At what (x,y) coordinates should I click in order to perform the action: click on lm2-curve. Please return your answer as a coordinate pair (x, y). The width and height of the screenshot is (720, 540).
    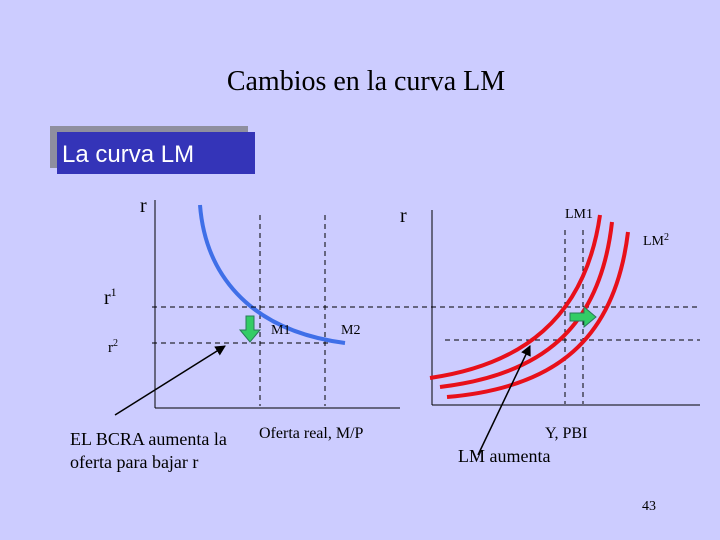
    Looking at the image, I should click on (538, 315).